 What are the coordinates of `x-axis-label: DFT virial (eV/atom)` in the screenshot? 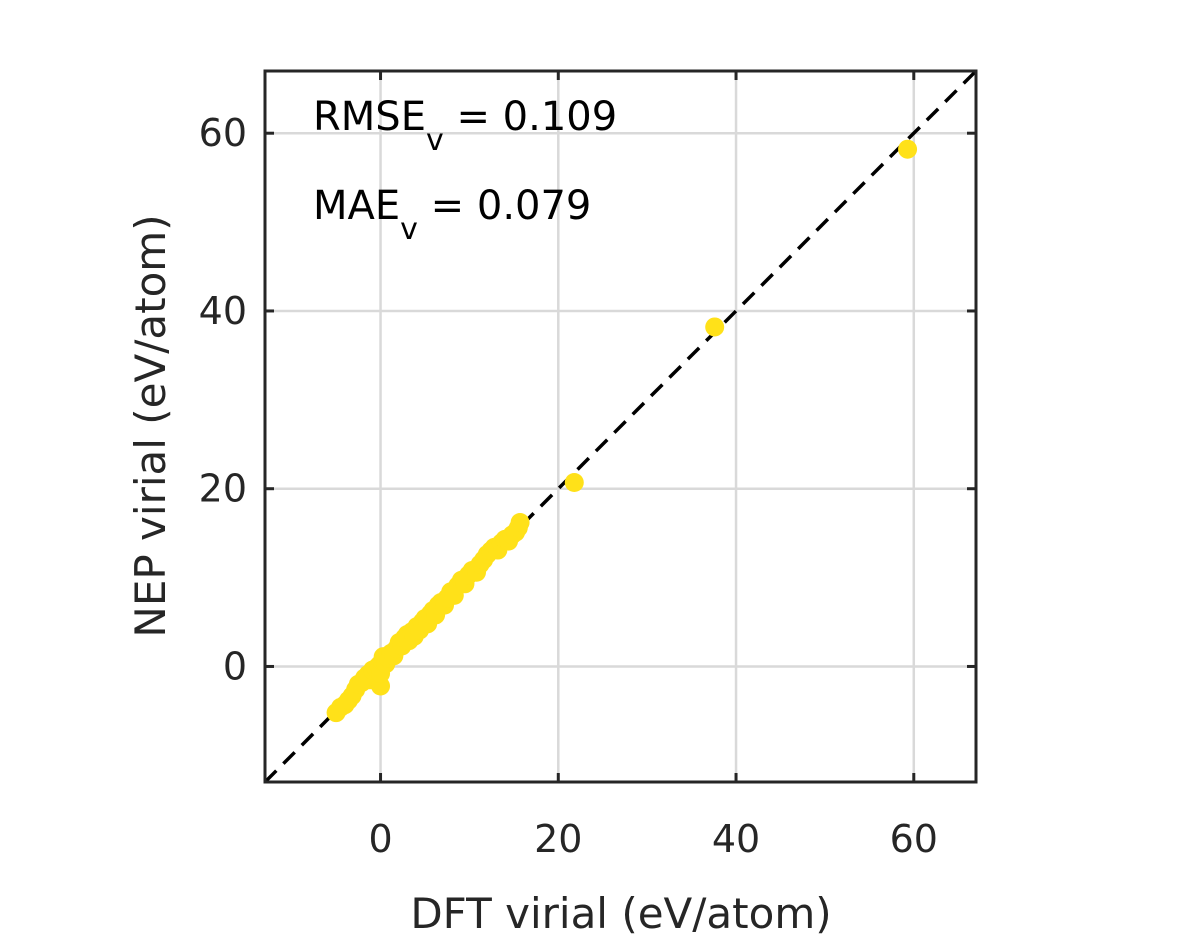 It's located at (620, 913).